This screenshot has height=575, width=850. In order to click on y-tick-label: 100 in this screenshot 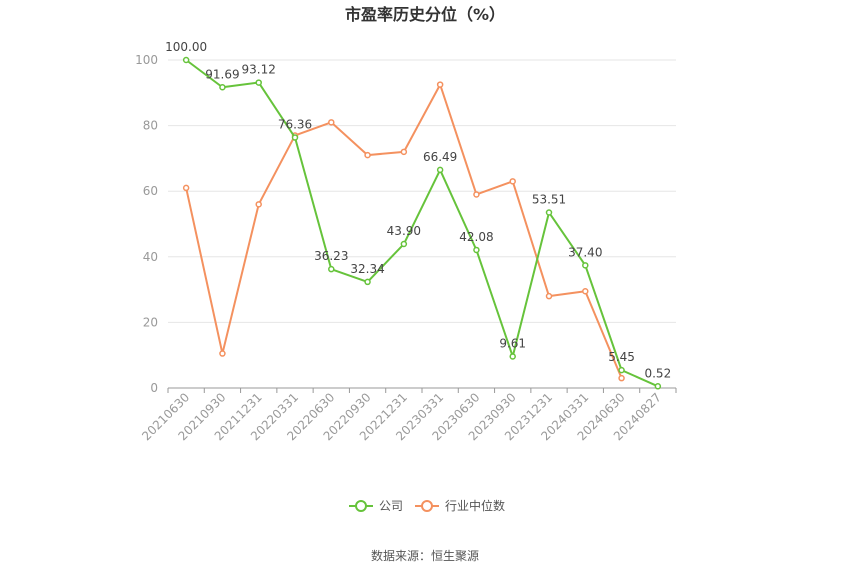, I will do `click(146, 60)`.